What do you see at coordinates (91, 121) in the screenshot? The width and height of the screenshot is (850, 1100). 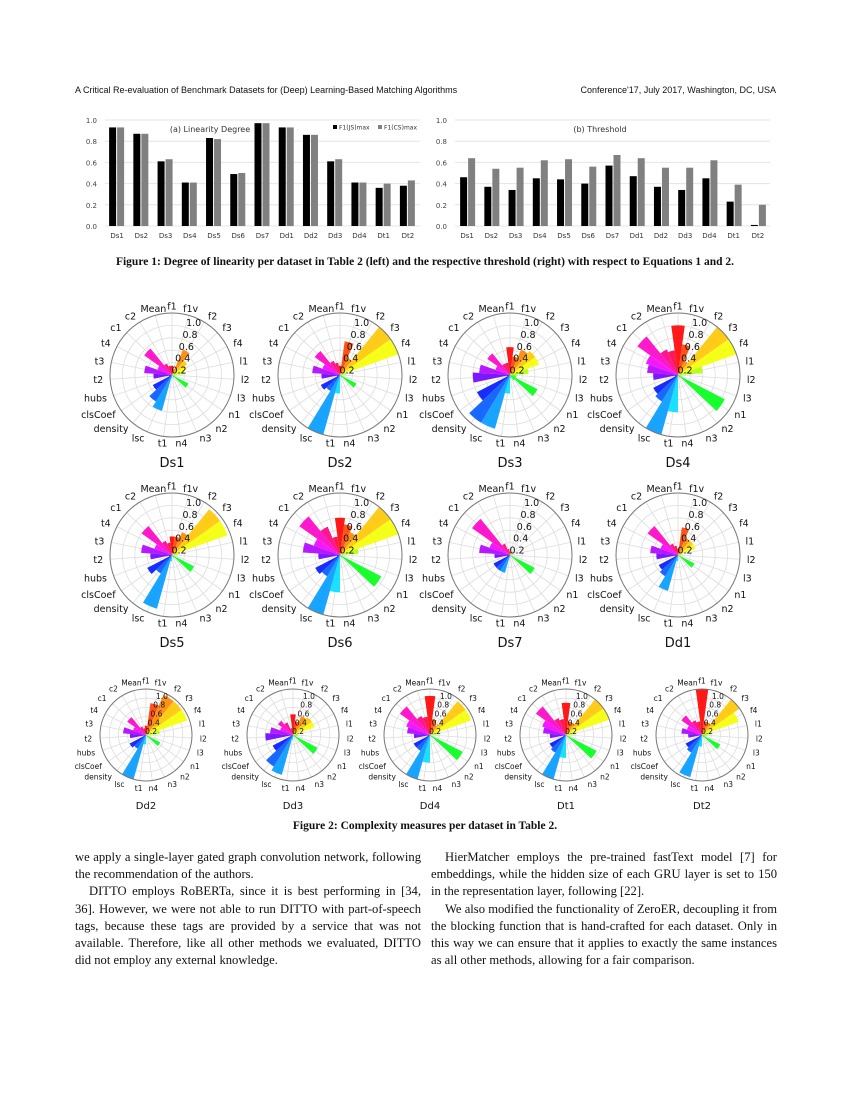 I see `y-tick-label: 1.0` at bounding box center [91, 121].